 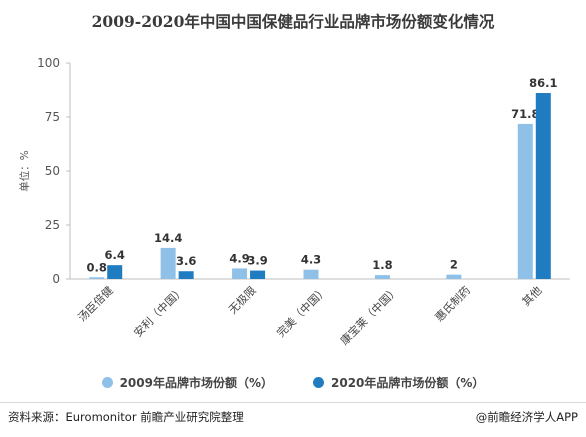 I want to click on legend-label-2009: 2009年品牌市场份额（%）, so click(x=196, y=383).